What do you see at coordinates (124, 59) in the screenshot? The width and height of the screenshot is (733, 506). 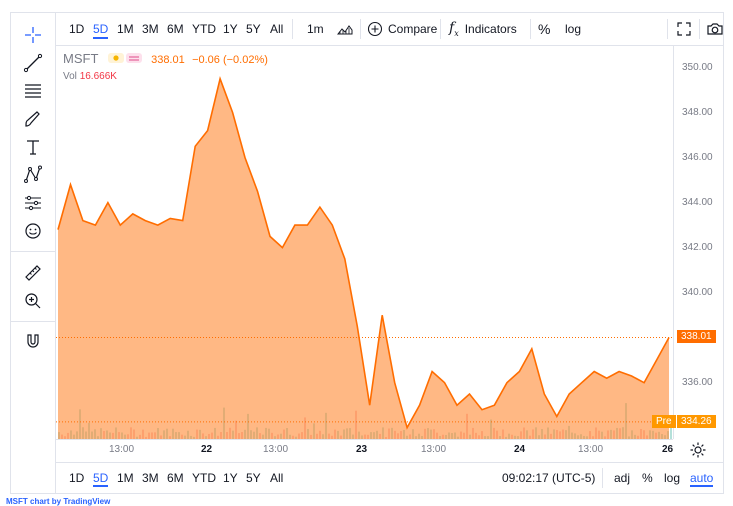 I see `weather-icon` at bounding box center [124, 59].